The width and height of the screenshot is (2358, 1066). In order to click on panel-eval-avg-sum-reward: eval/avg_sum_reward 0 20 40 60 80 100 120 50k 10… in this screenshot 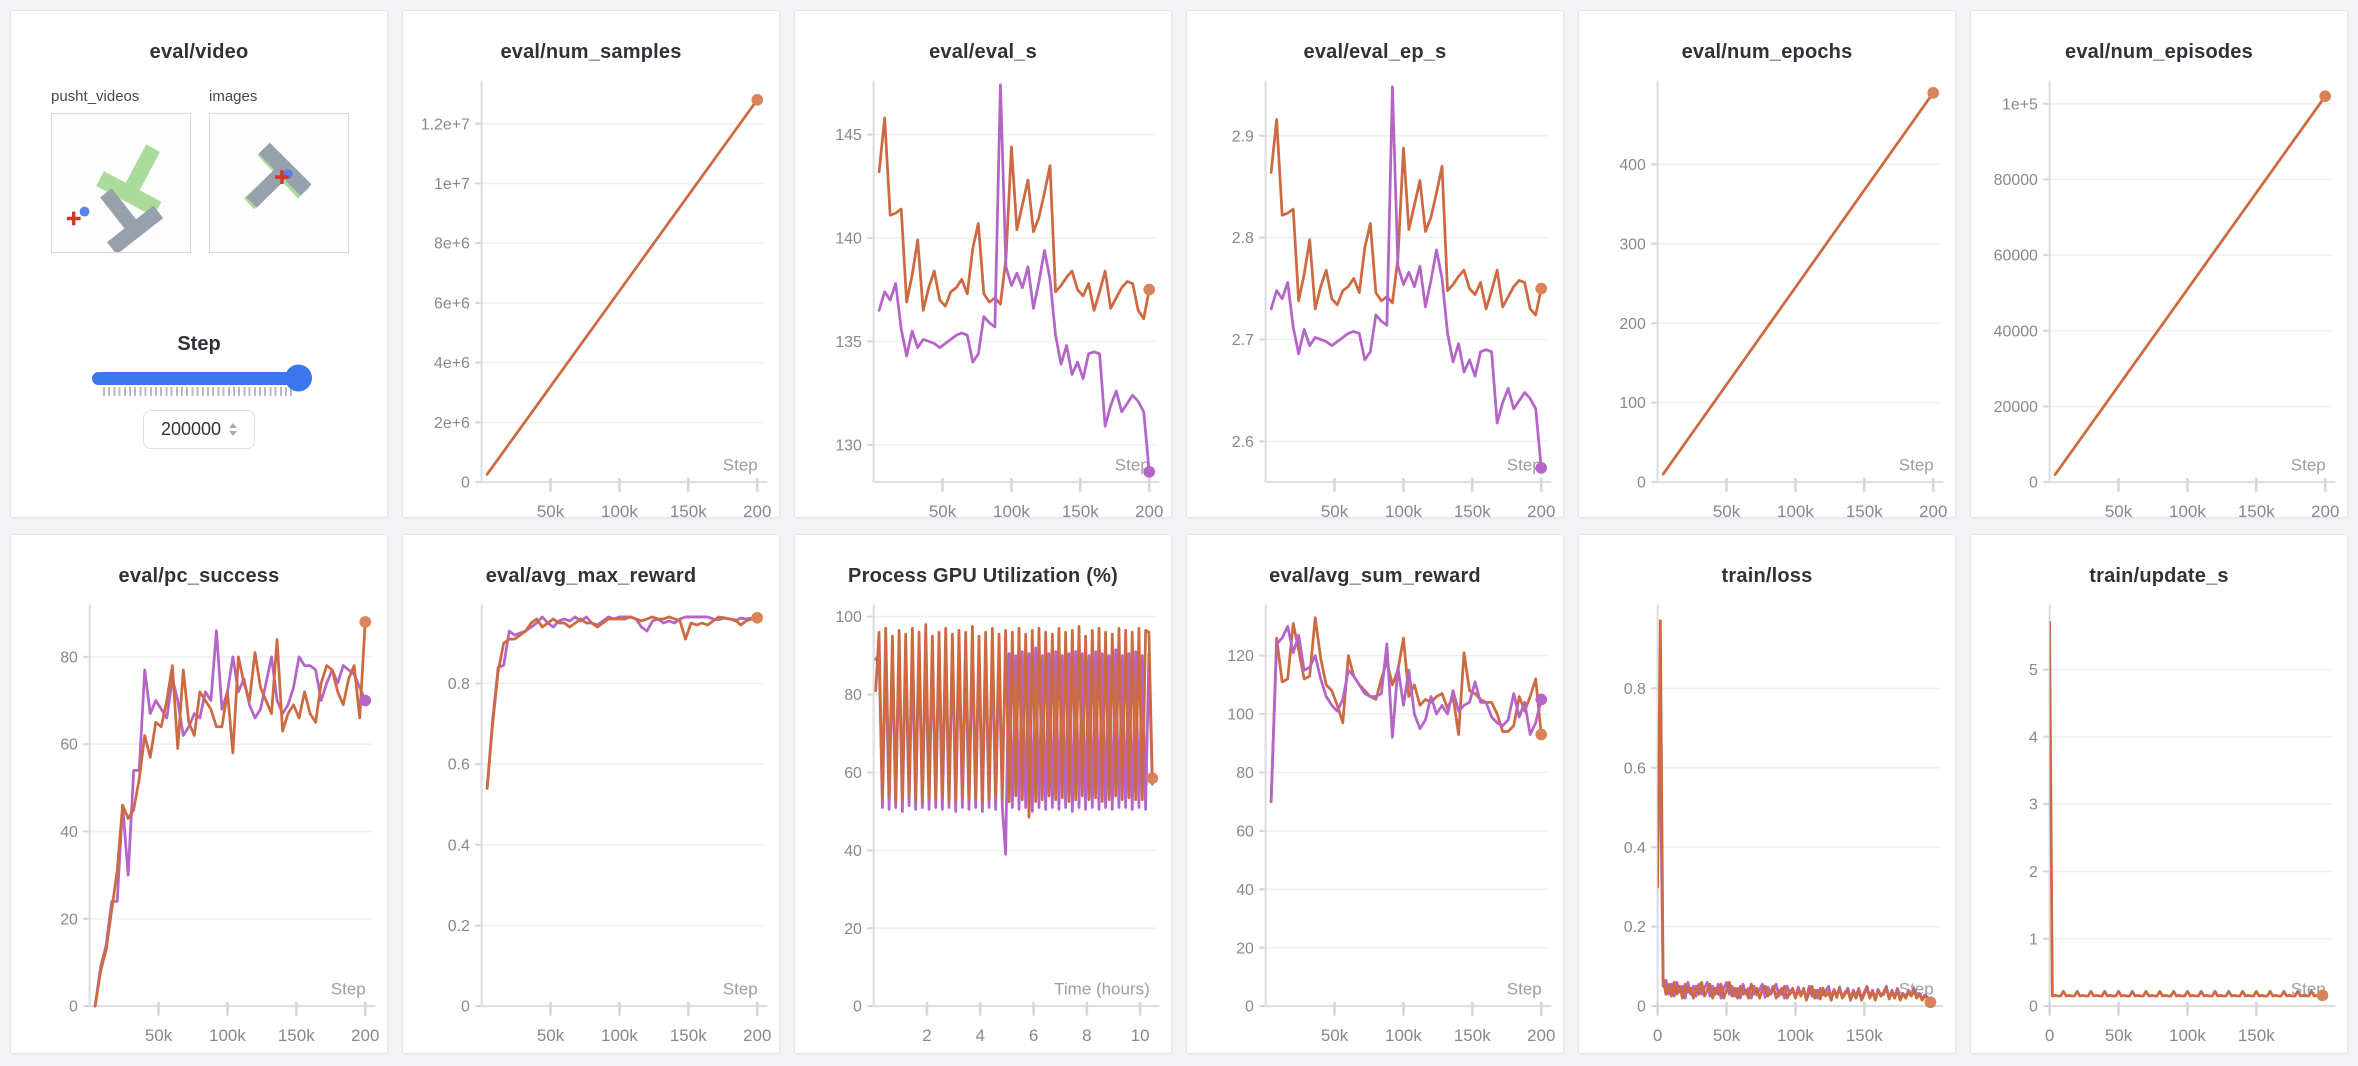, I will do `click(1375, 794)`.